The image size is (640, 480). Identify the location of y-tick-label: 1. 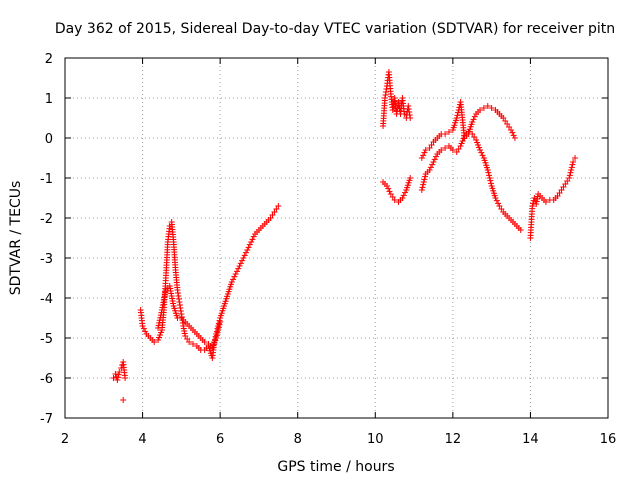
(49, 99).